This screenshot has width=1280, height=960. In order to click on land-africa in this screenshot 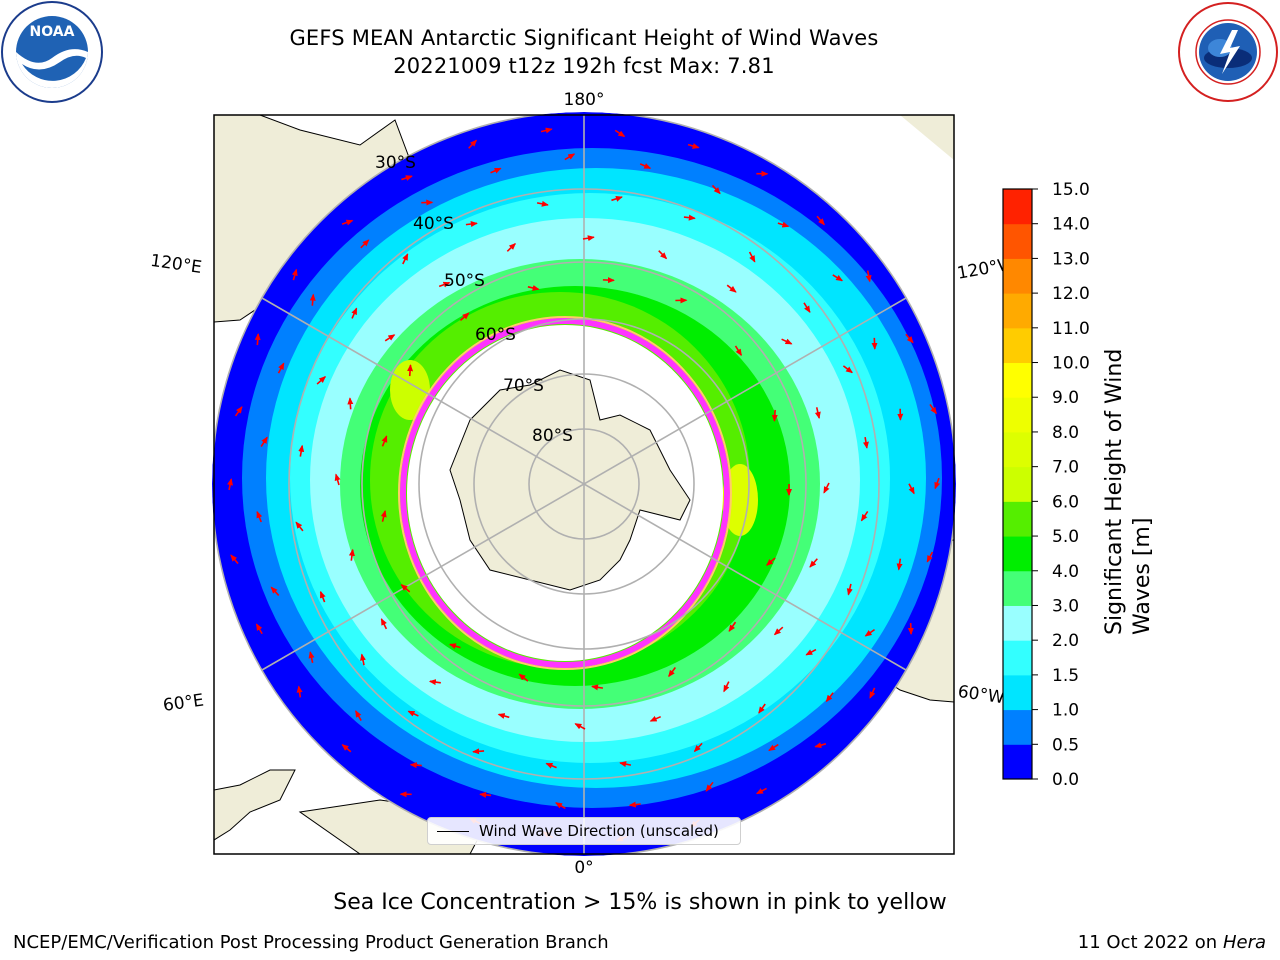, I will do `click(255, 805)`.